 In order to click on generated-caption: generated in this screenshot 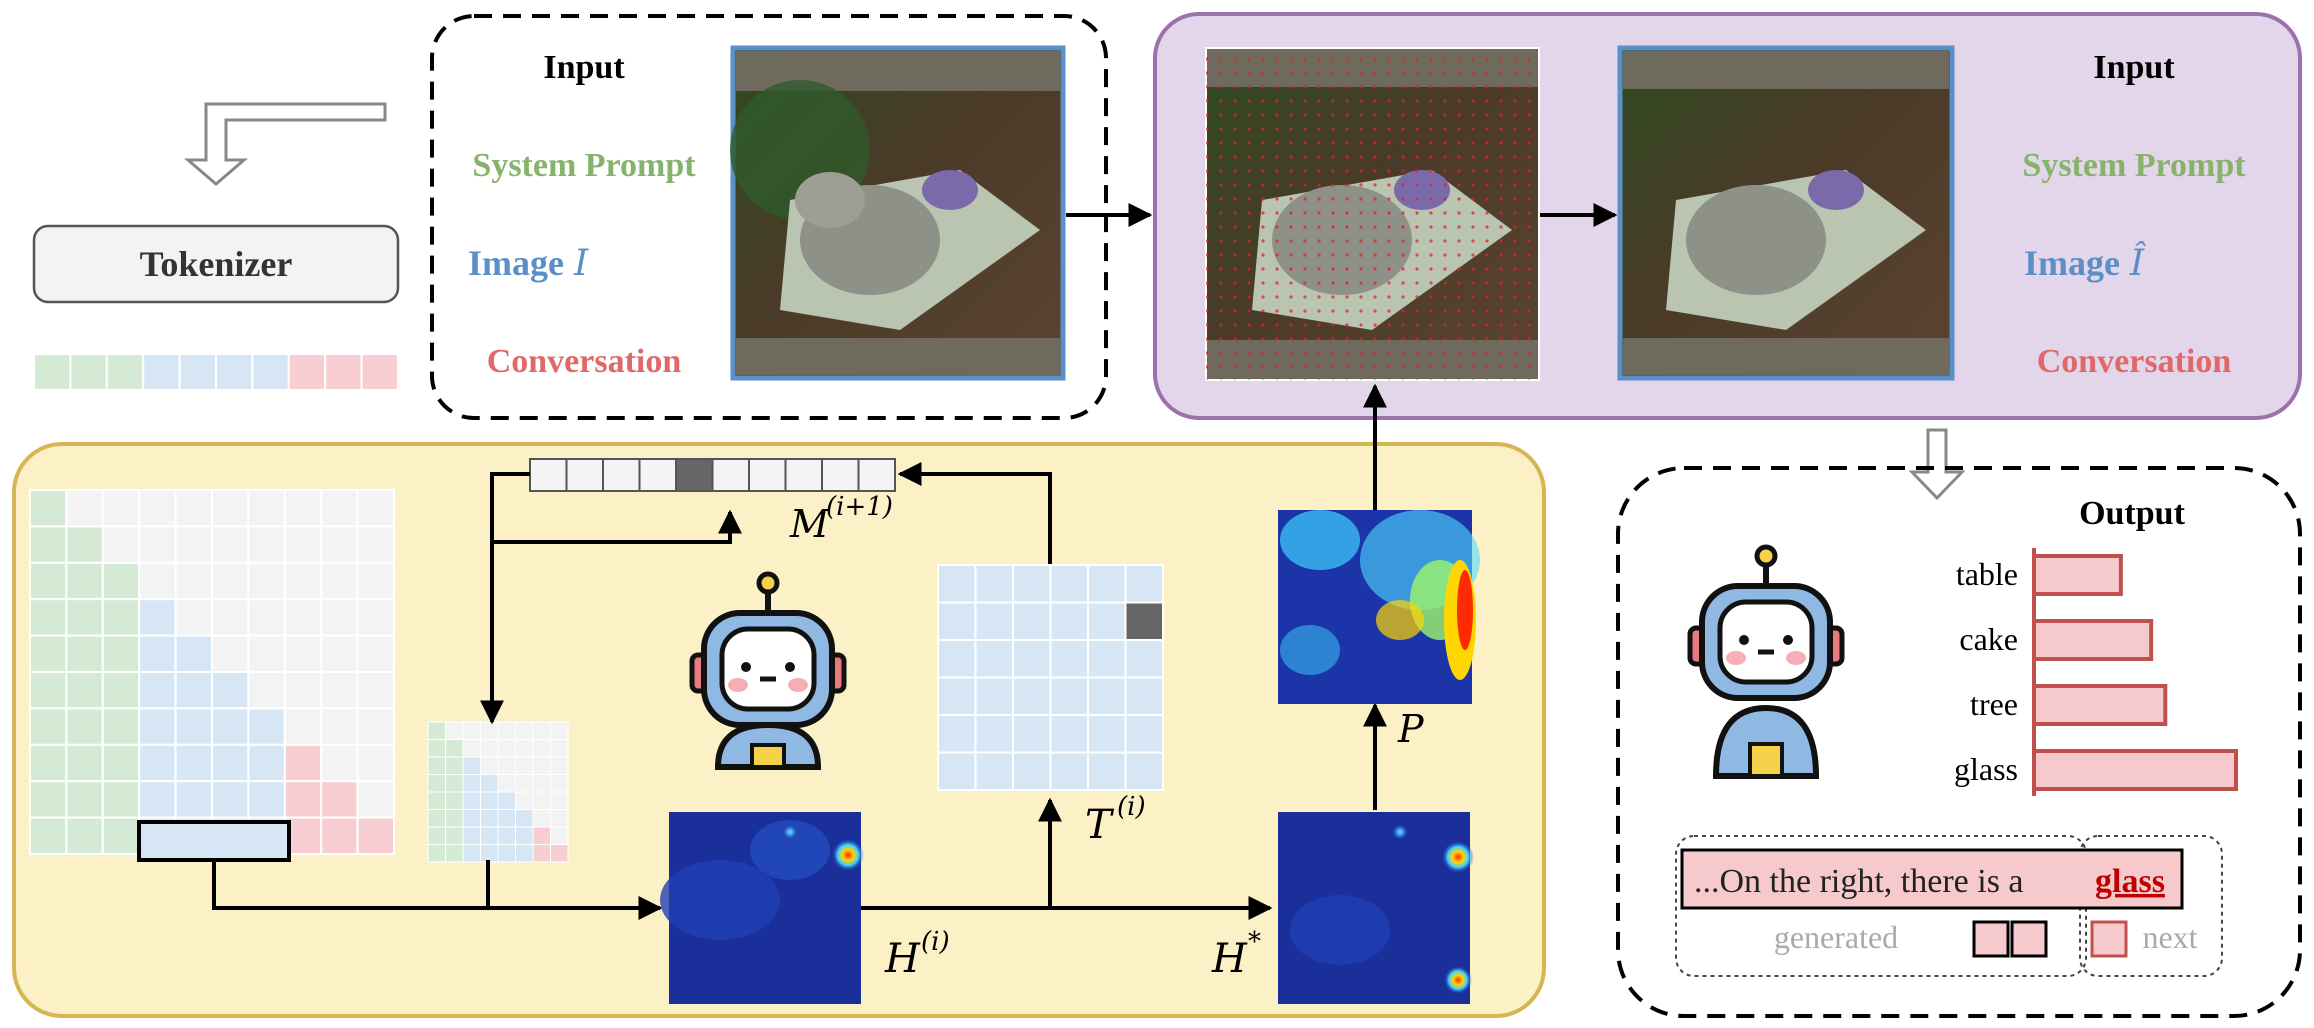, I will do `click(1836, 937)`.